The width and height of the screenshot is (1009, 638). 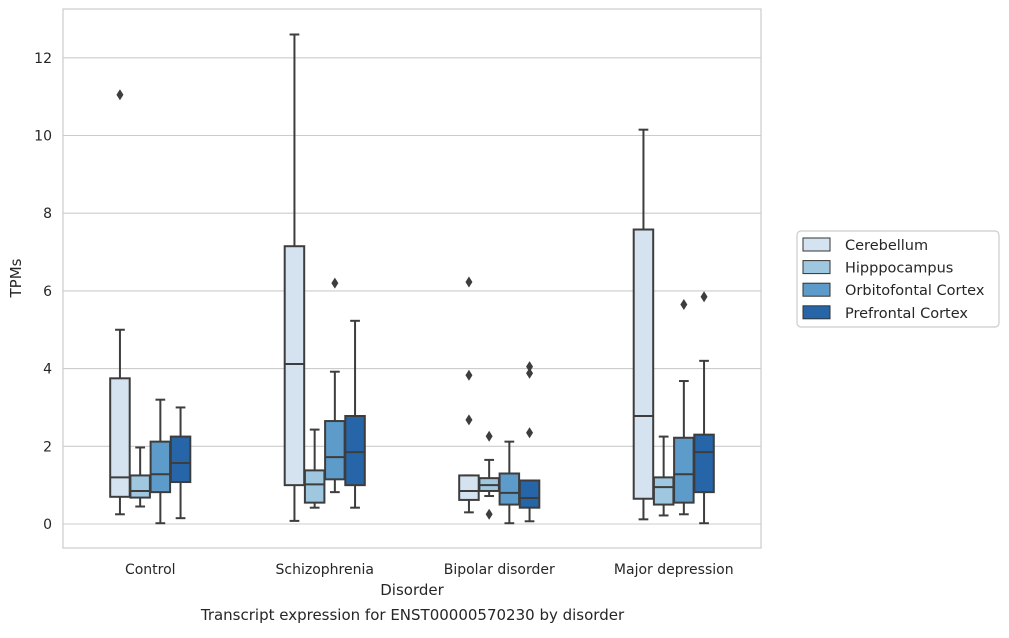 What do you see at coordinates (499, 570) in the screenshot?
I see `x-tick-label: Bipolar disorder` at bounding box center [499, 570].